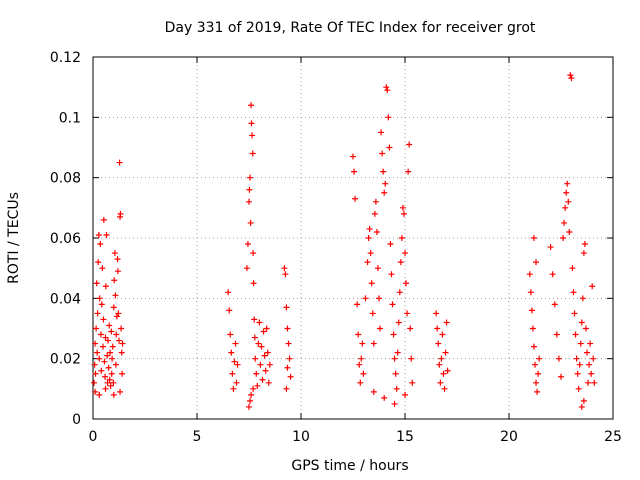  What do you see at coordinates (76, 420) in the screenshot?
I see `y-tick-label: 0` at bounding box center [76, 420].